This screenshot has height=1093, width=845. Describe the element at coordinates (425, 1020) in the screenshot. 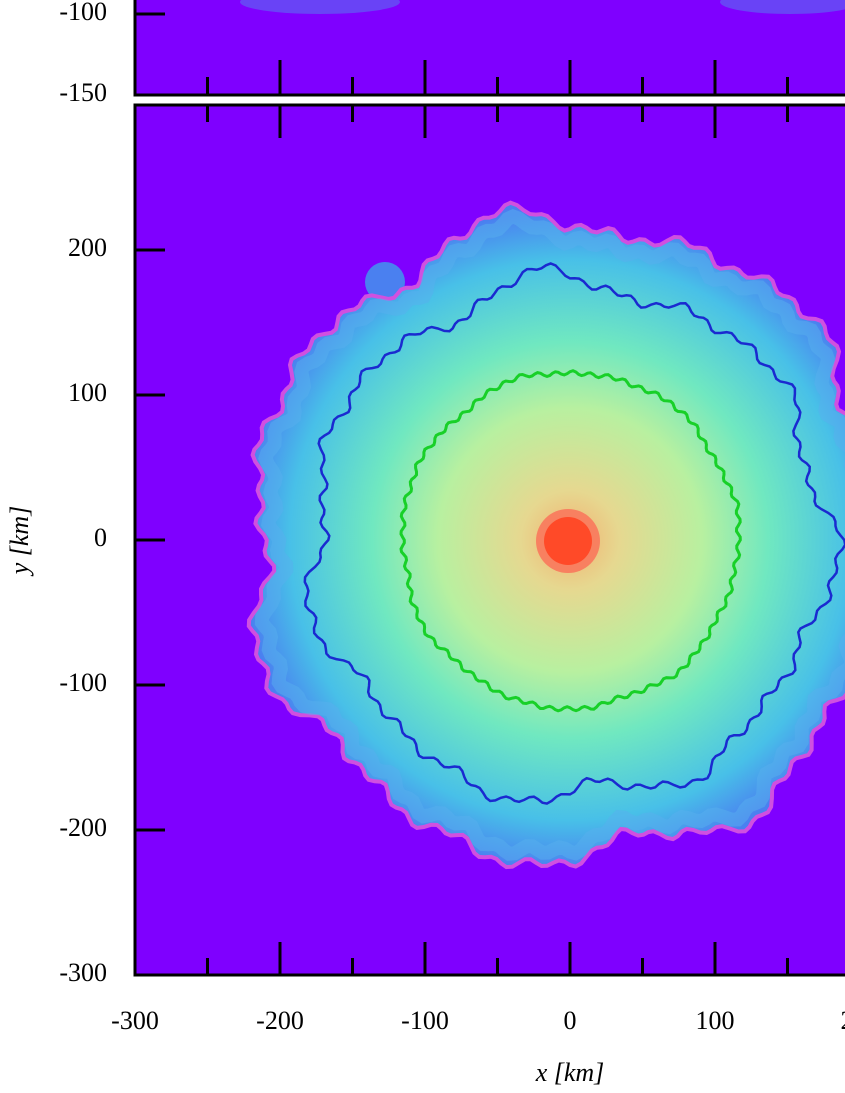

I see `x-tick-label: -100` at that location.